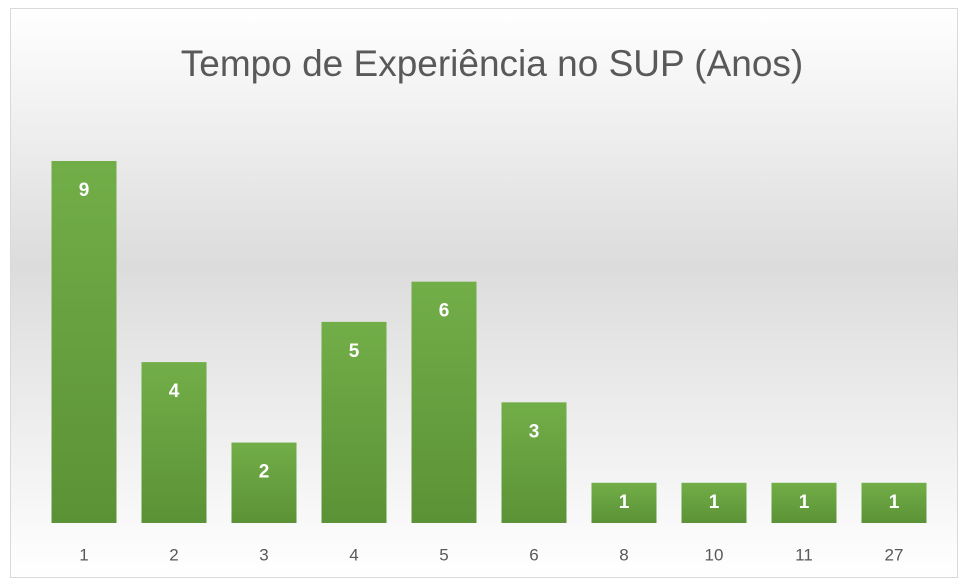  What do you see at coordinates (894, 554) in the screenshot?
I see `x-tick-label: 27` at bounding box center [894, 554].